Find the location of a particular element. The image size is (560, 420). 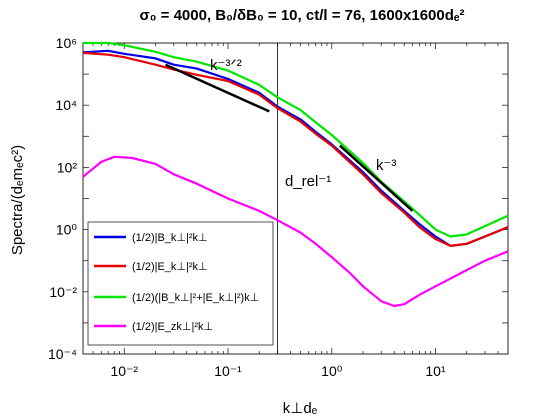

y-tick-label: 10² is located at coordinates (67, 167).